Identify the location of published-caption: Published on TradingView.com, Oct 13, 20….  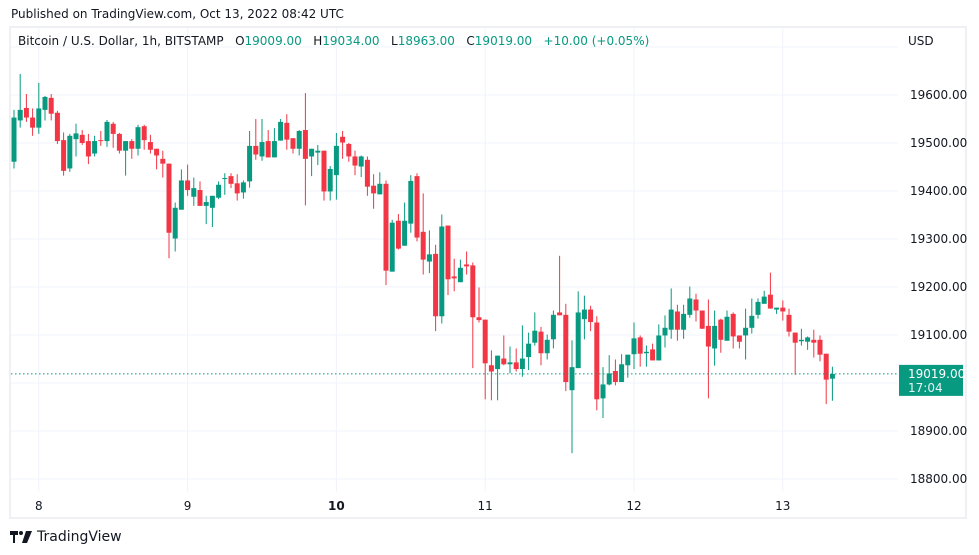
(177, 14).